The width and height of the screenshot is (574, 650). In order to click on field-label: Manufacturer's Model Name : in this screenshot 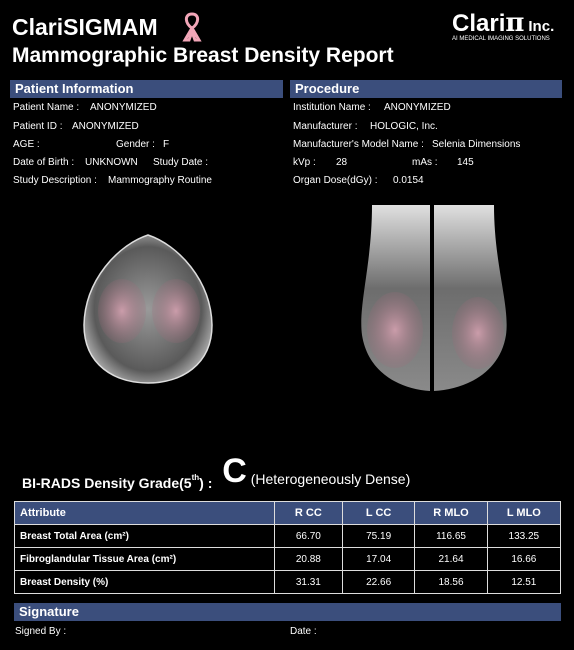, I will do `click(358, 144)`.